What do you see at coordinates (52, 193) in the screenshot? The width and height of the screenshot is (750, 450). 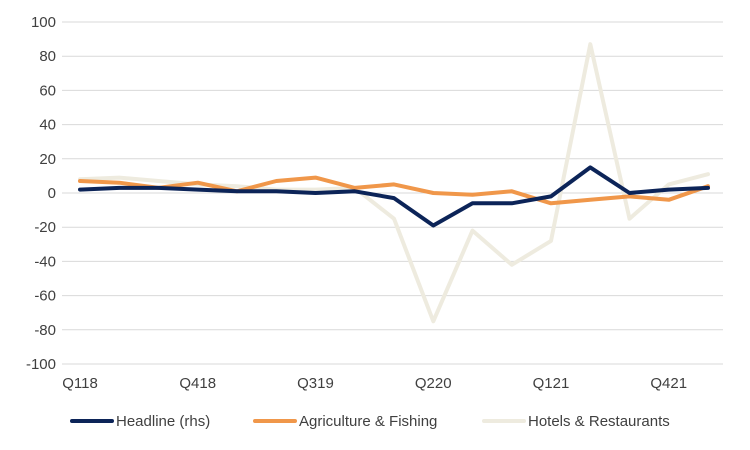 I see `y-tick-label: 0` at bounding box center [52, 193].